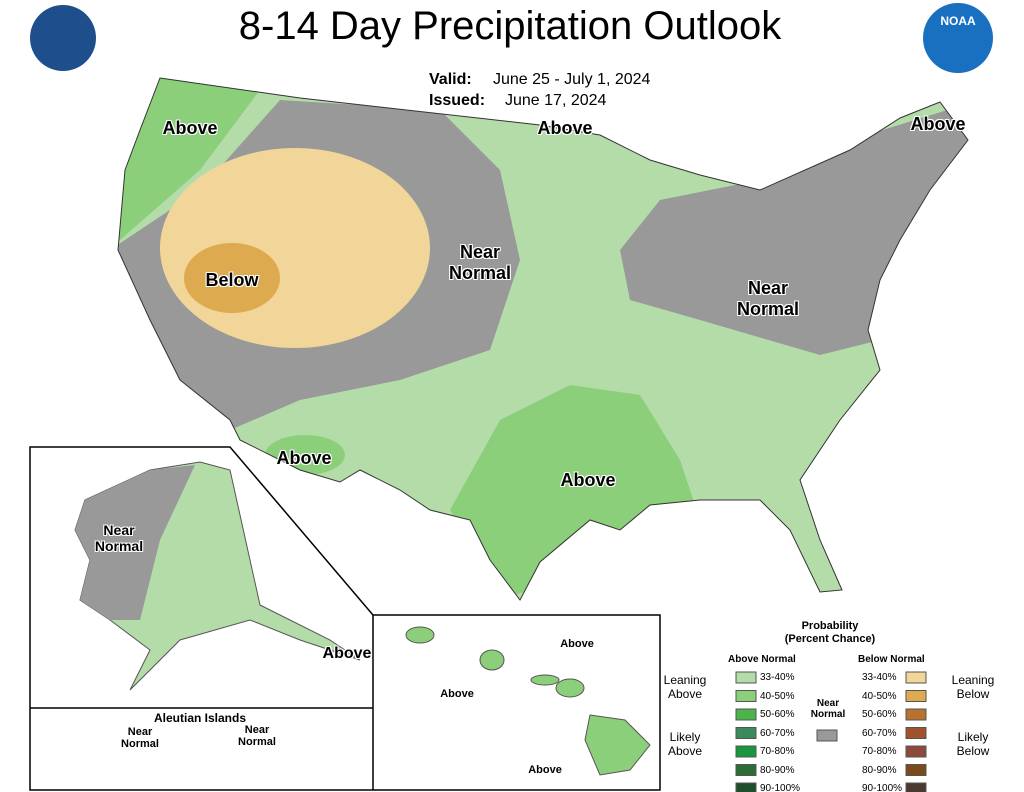 The image size is (1024, 792). What do you see at coordinates (958, 21) in the screenshot?
I see `noaa-text: NOAA` at bounding box center [958, 21].